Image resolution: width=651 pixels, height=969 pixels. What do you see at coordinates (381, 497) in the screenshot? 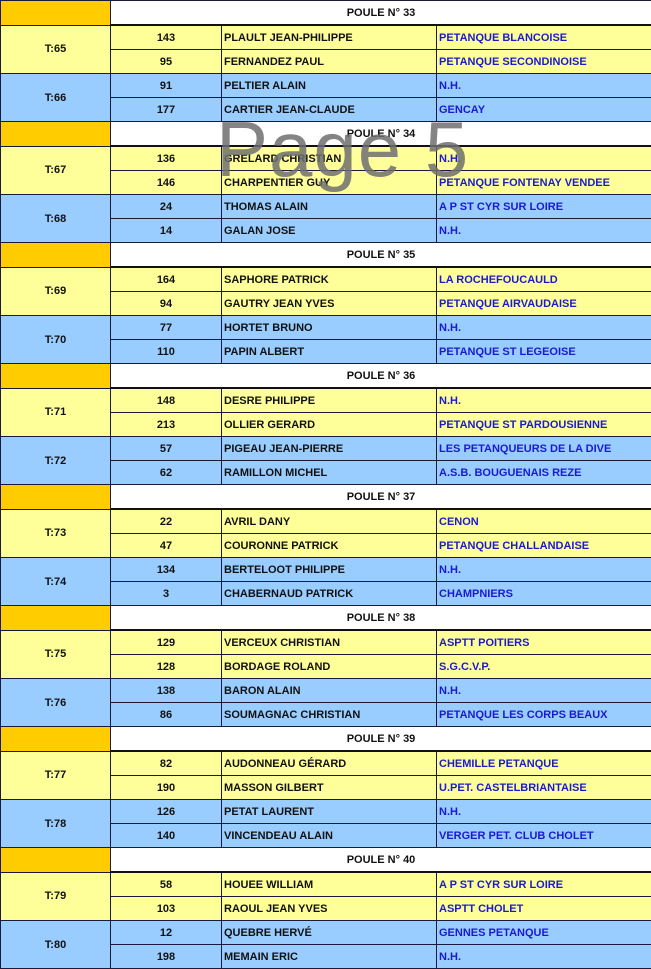
I see `poule-title: POULE N° 37` at bounding box center [381, 497].